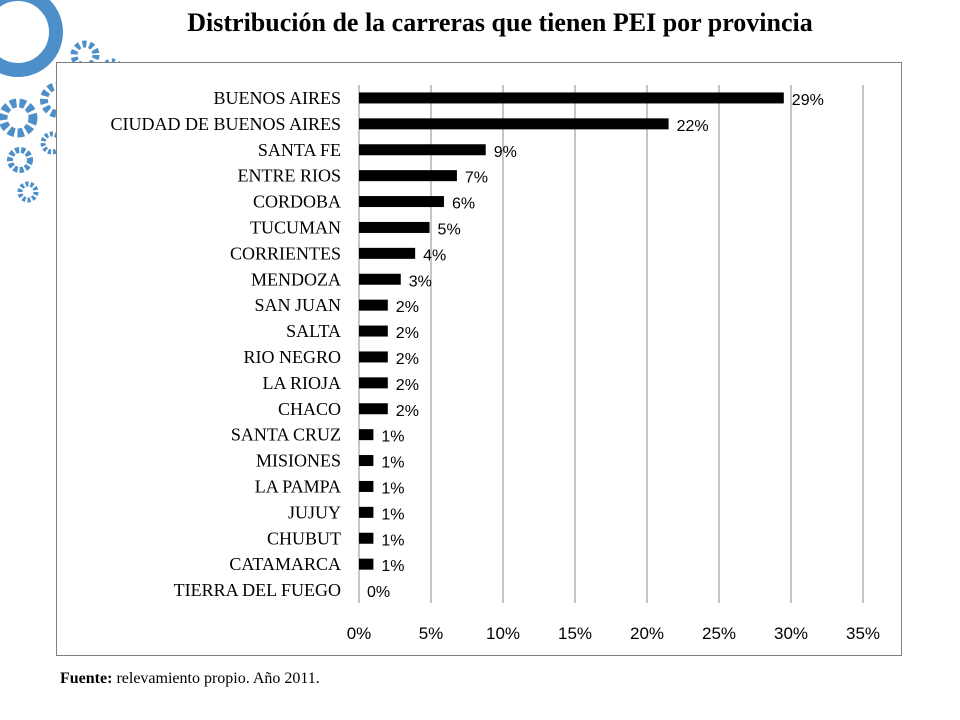  I want to click on x-tick-label: 25%, so click(719, 633).